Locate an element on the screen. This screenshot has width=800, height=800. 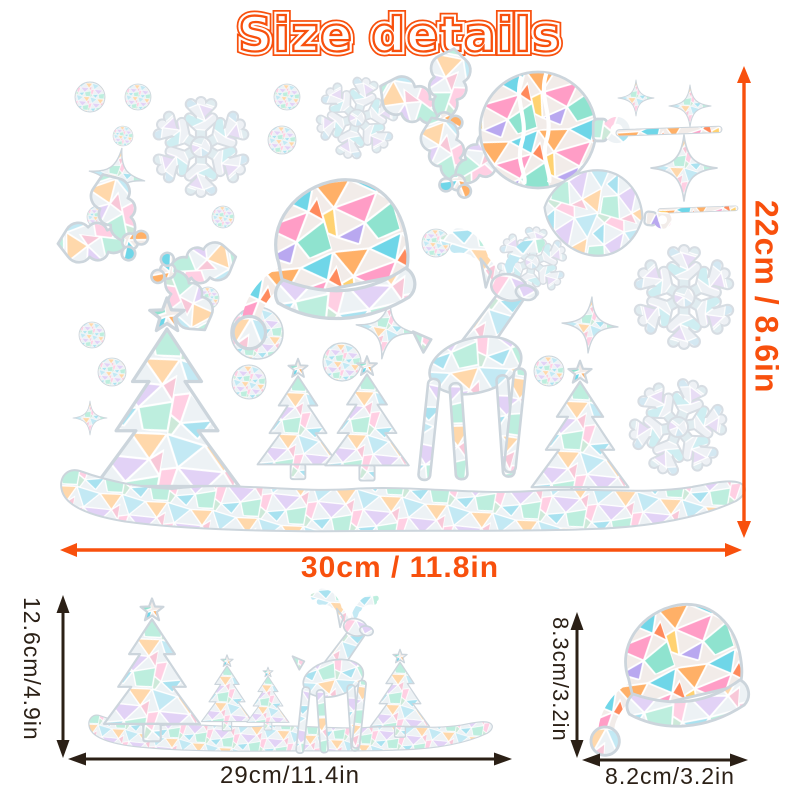
hat-width-arrow is located at coordinates (665, 760).